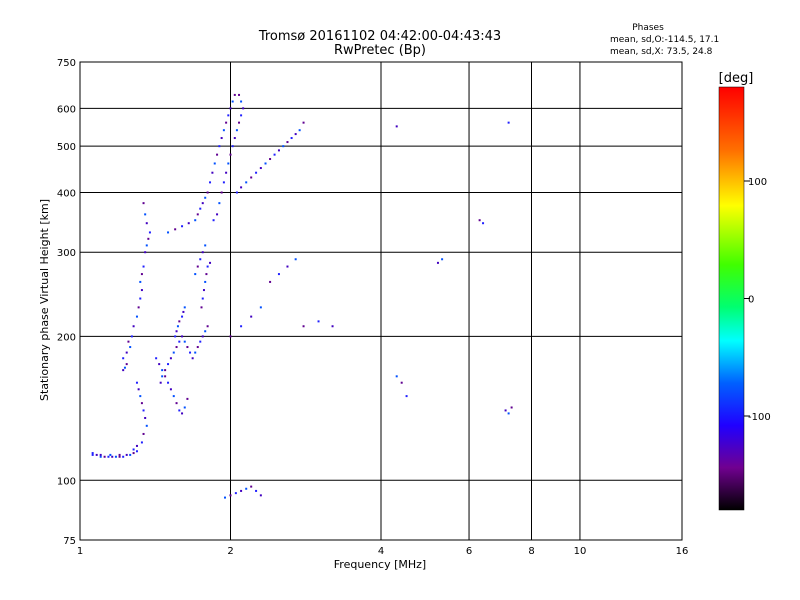 The width and height of the screenshot is (800, 600). I want to click on y-tick-label: 600, so click(66, 109).